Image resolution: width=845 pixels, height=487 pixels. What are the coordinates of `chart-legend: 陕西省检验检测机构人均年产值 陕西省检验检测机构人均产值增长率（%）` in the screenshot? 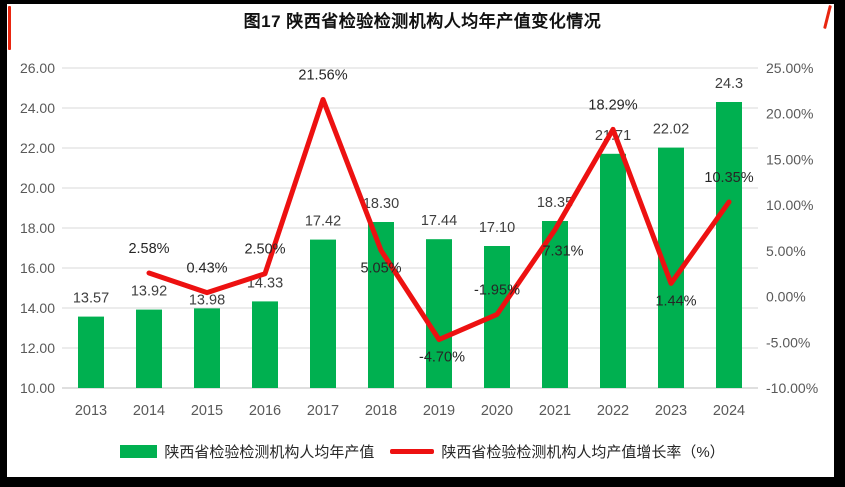 It's located at (422, 451).